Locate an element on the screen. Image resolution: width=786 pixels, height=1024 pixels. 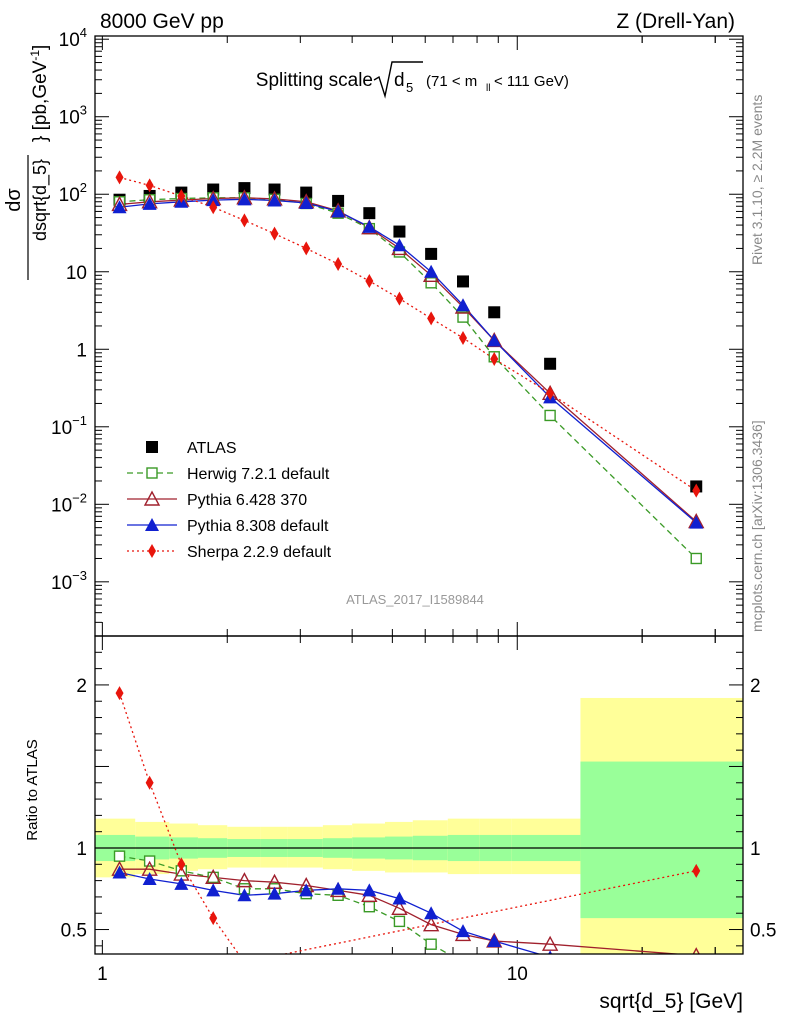
legend-marker-sherpa-2-2-9-default is located at coordinates (152, 551).